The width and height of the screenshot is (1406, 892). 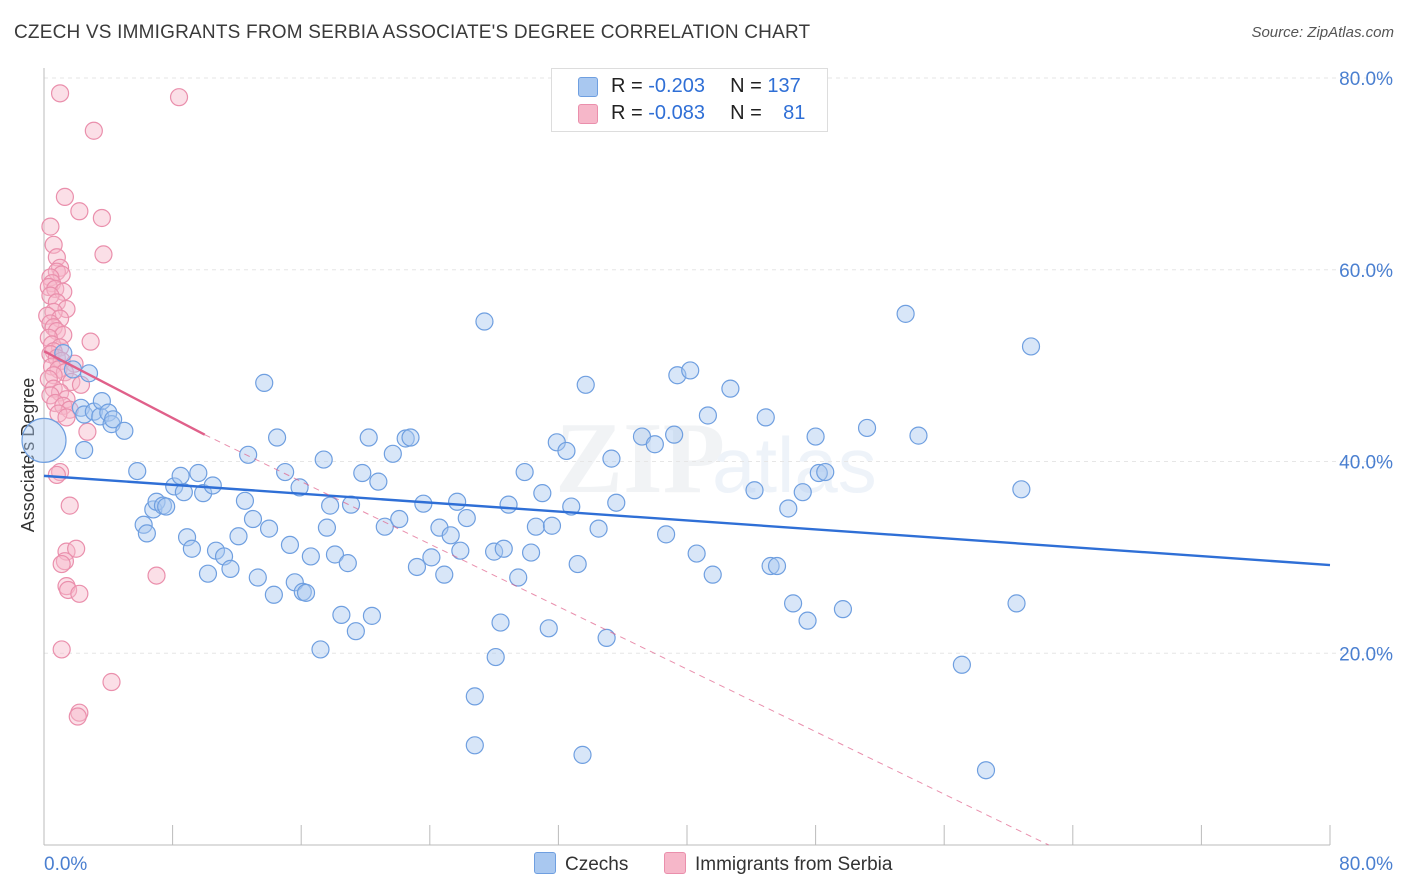 I want to click on serbia-swatch, so click(x=588, y=114).